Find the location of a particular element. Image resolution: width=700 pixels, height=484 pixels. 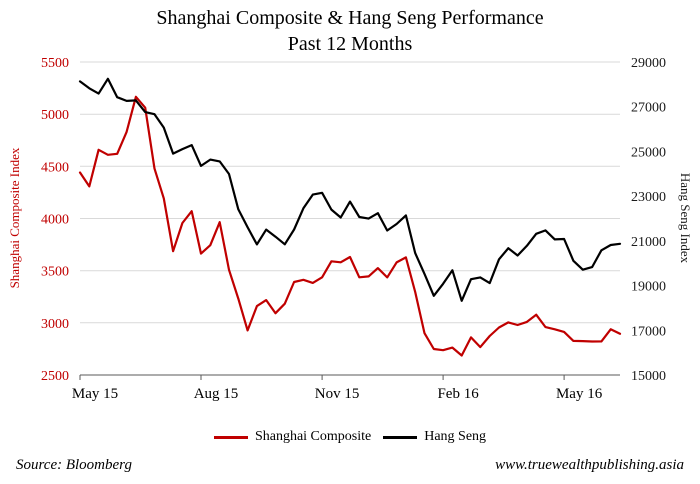

x-tick-label: May 15 is located at coordinates (95, 394).